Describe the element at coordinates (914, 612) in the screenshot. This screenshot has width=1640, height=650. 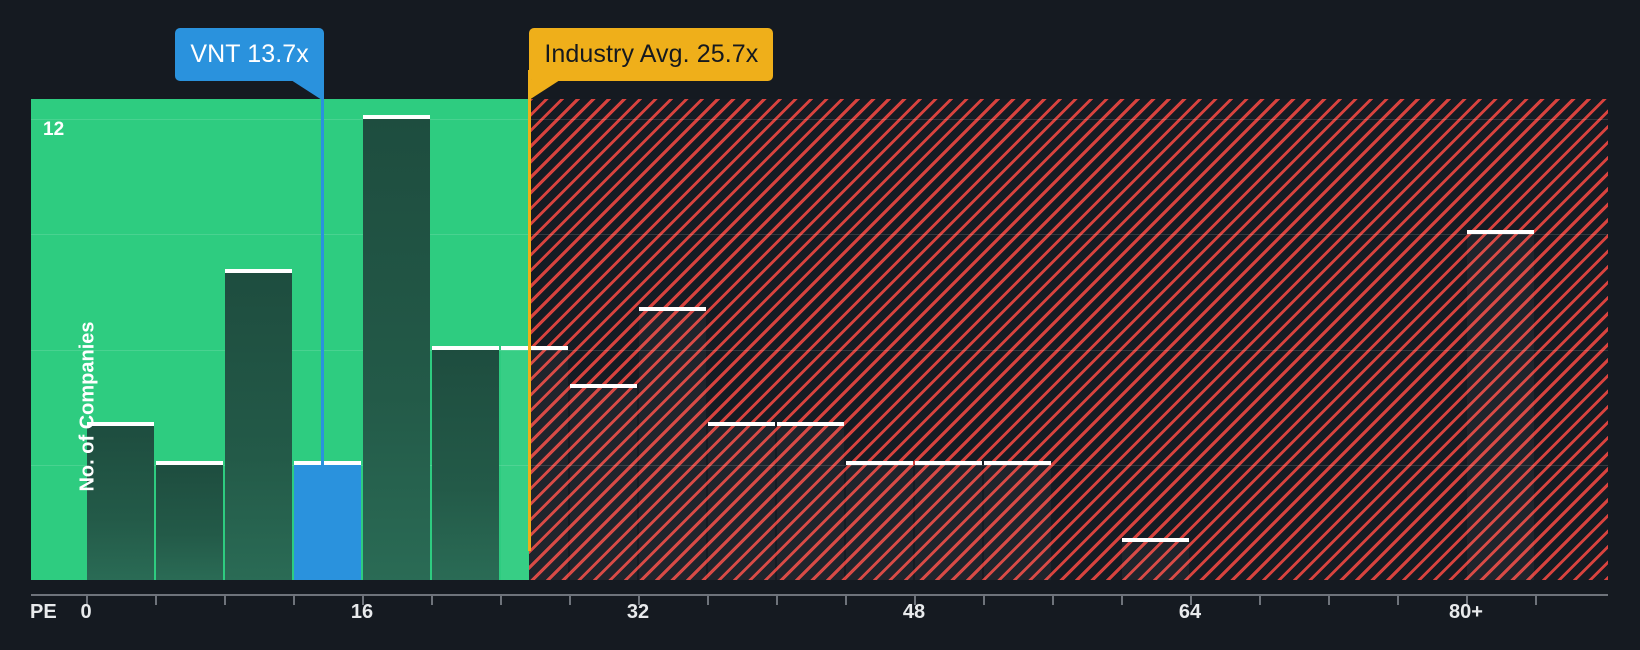
I see `x-axis-label: 48` at that location.